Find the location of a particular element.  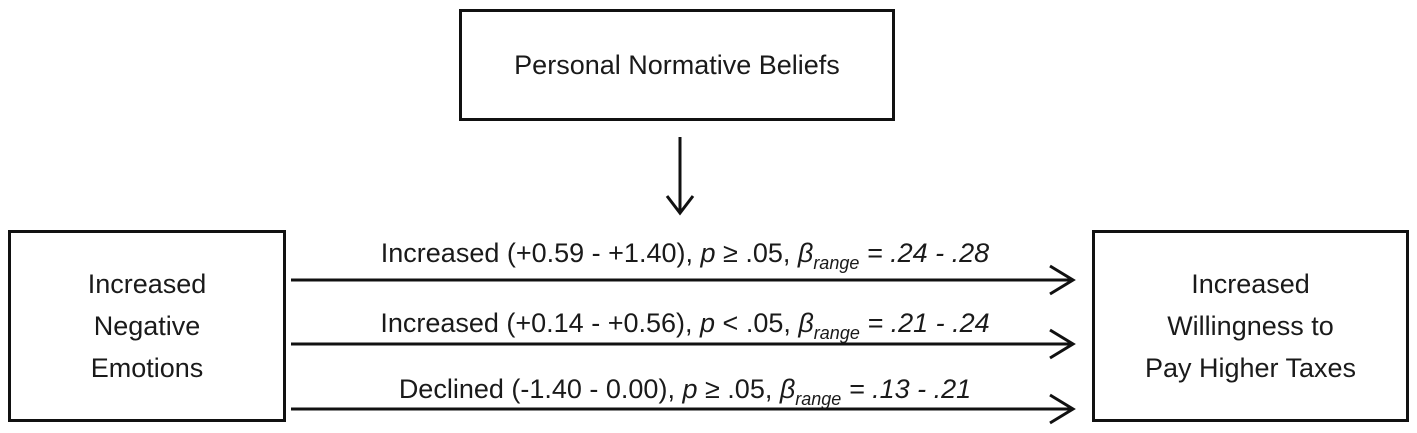

beta-value: = .13 - .21 is located at coordinates (906, 389).